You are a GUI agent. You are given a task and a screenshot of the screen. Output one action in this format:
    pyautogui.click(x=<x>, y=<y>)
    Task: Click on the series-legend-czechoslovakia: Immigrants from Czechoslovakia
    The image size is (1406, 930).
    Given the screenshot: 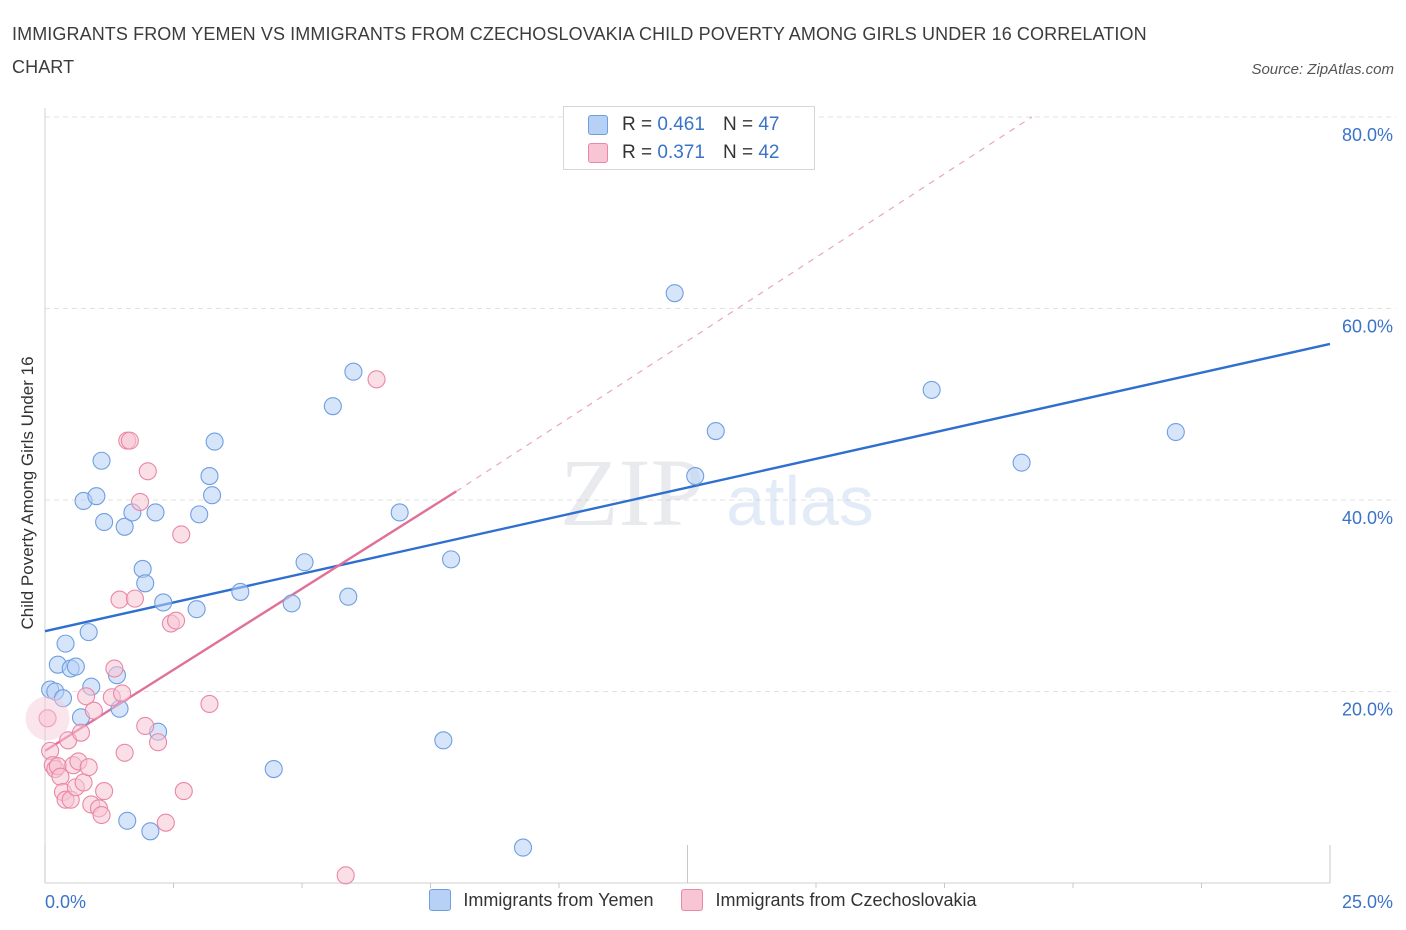 What is the action you would take?
    pyautogui.click(x=829, y=900)
    